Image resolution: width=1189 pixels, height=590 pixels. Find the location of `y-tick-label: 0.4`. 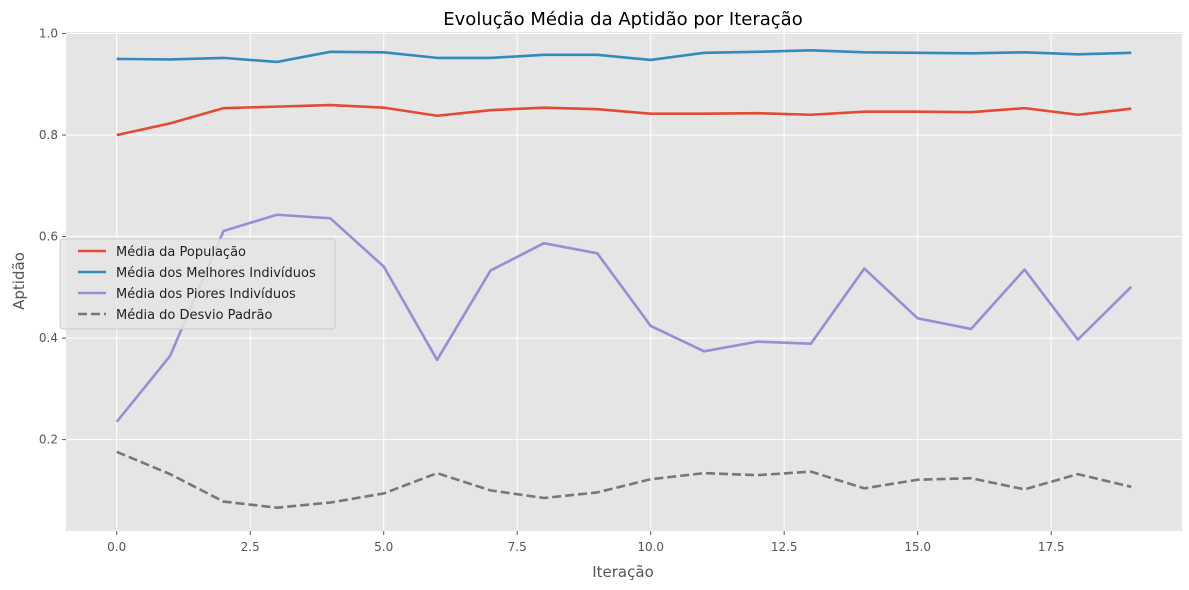

y-tick-label: 0.4 is located at coordinates (48, 338).